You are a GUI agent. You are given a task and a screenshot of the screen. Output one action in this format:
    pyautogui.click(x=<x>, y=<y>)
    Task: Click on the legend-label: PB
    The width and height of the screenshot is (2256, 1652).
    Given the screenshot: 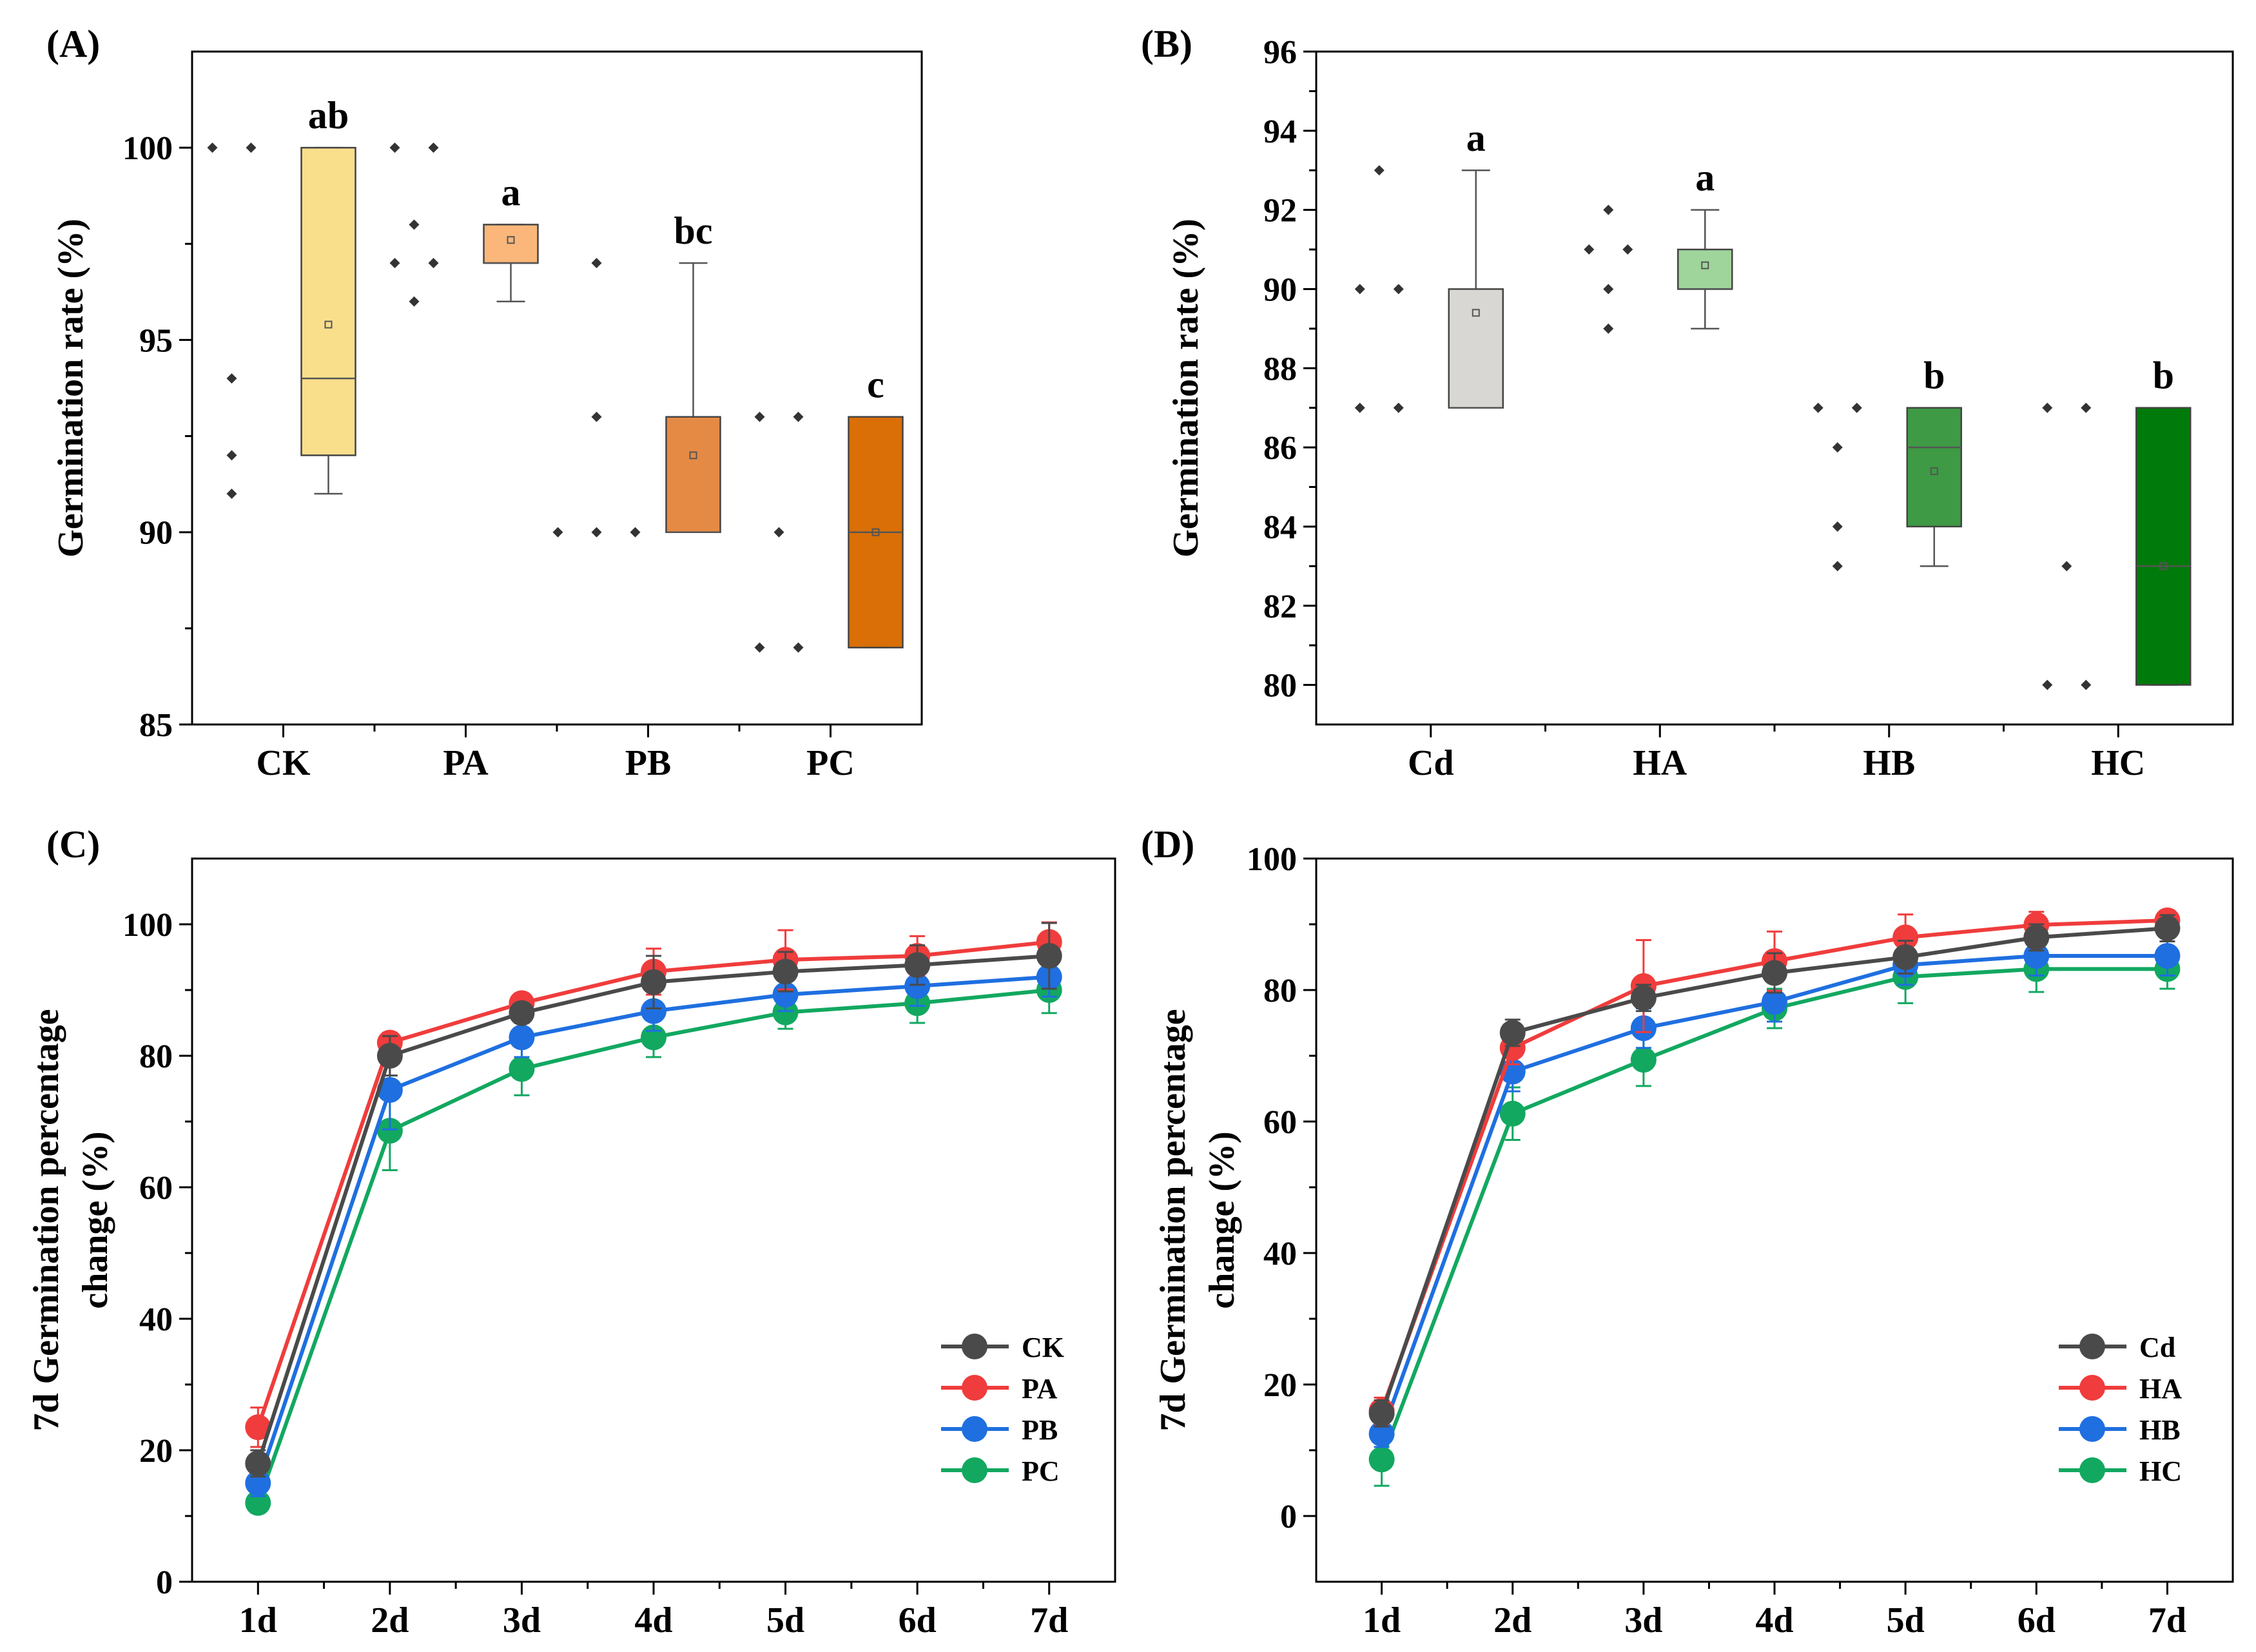 What is the action you would take?
    pyautogui.click(x=1040, y=1430)
    